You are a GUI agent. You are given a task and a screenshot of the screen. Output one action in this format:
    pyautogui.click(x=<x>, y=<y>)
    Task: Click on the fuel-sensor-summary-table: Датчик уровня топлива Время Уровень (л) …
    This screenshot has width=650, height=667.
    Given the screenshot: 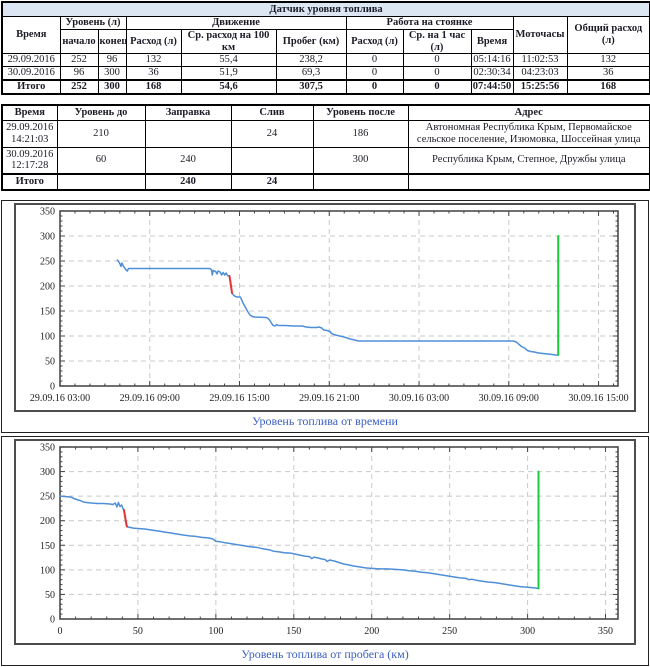 What is the action you would take?
    pyautogui.click(x=325, y=48)
    